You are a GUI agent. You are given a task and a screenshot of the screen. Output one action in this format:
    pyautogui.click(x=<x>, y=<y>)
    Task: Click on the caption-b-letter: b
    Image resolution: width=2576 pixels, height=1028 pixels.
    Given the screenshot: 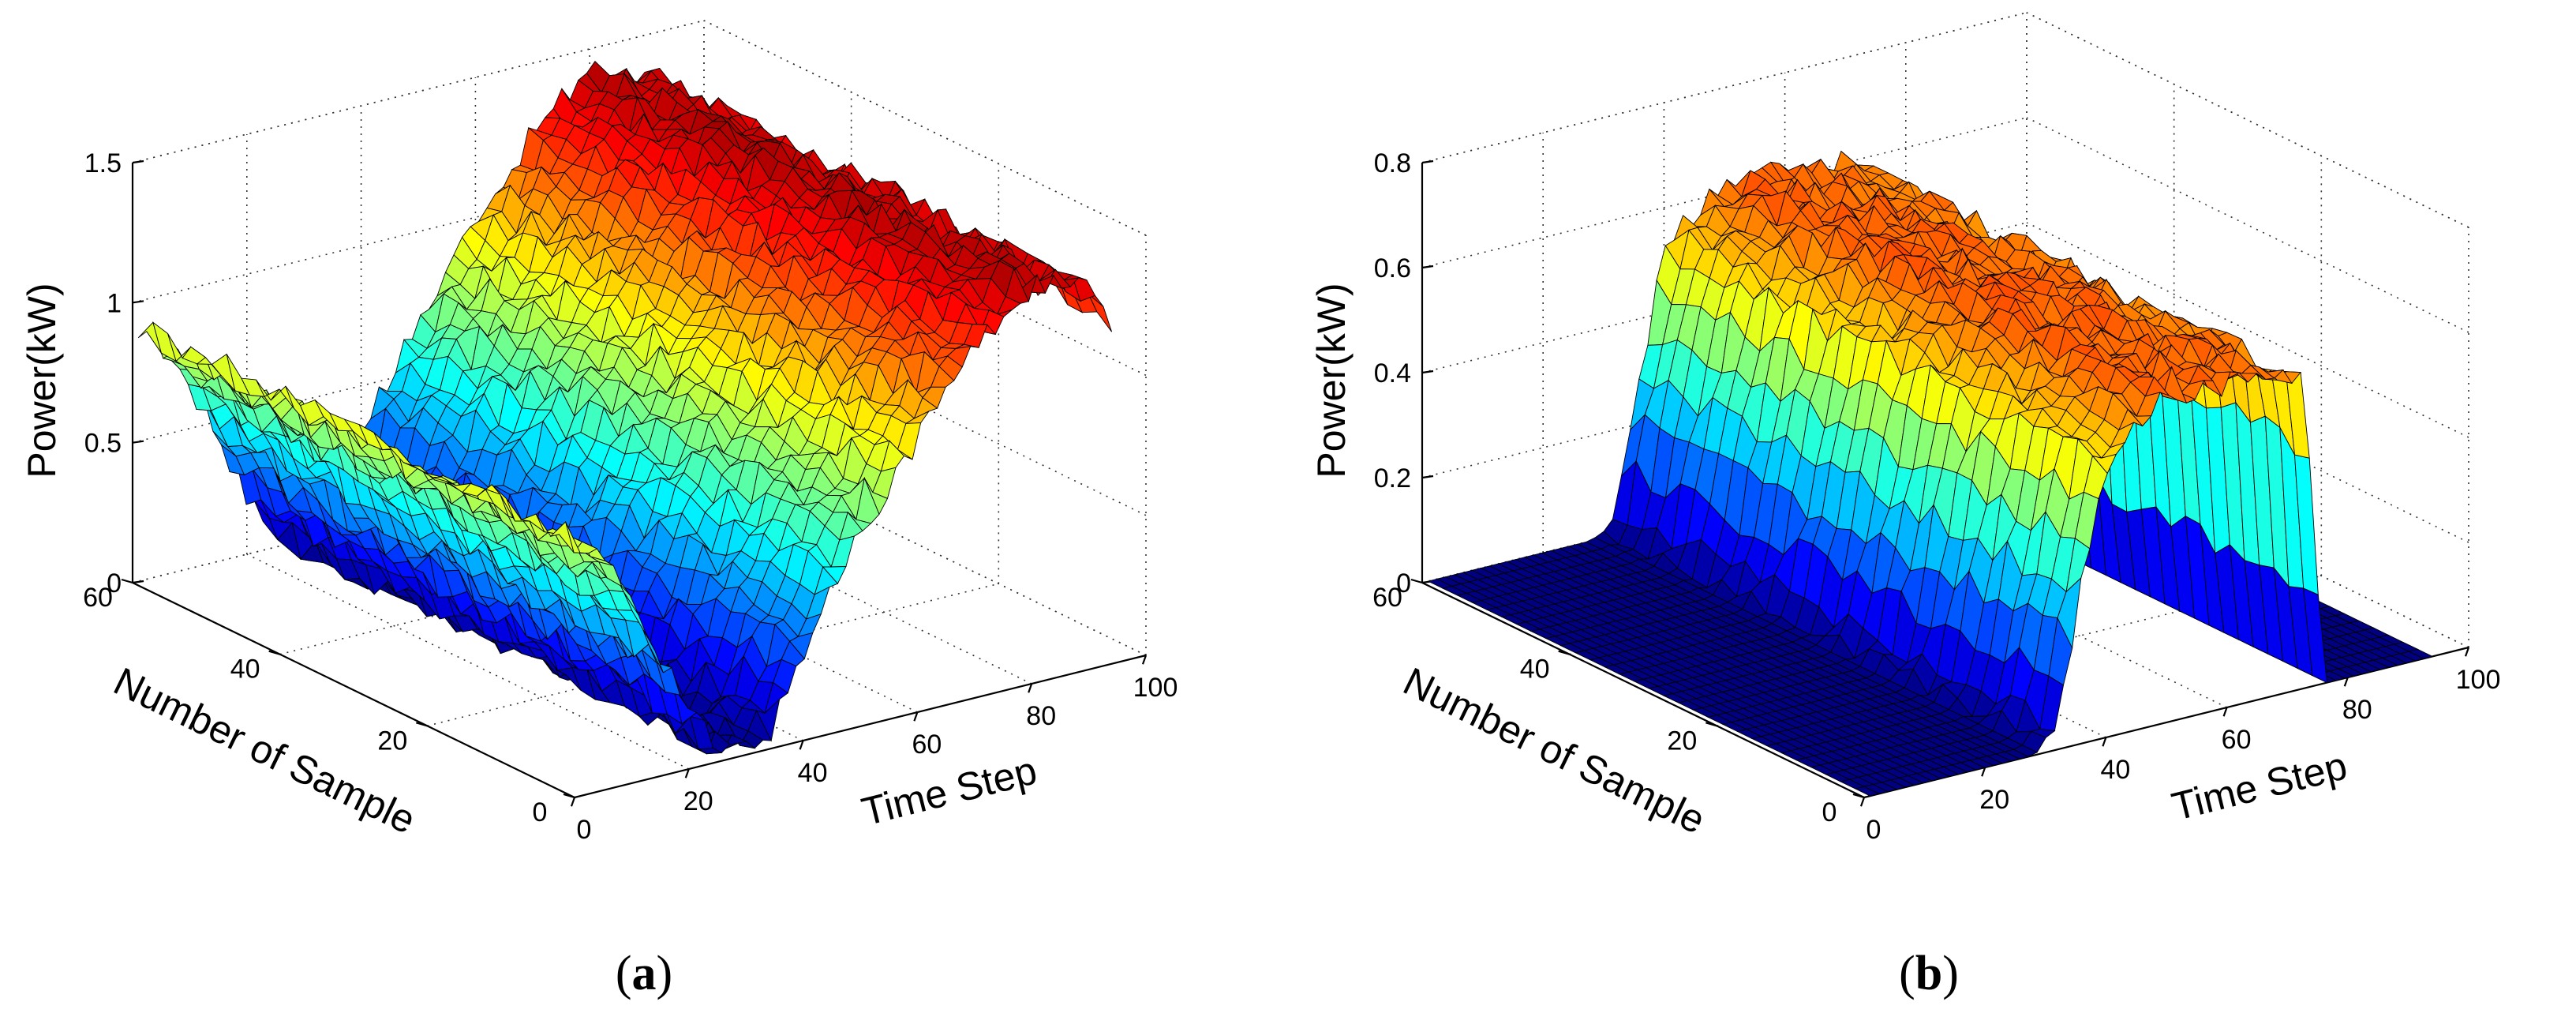 What is the action you would take?
    pyautogui.click(x=1929, y=973)
    